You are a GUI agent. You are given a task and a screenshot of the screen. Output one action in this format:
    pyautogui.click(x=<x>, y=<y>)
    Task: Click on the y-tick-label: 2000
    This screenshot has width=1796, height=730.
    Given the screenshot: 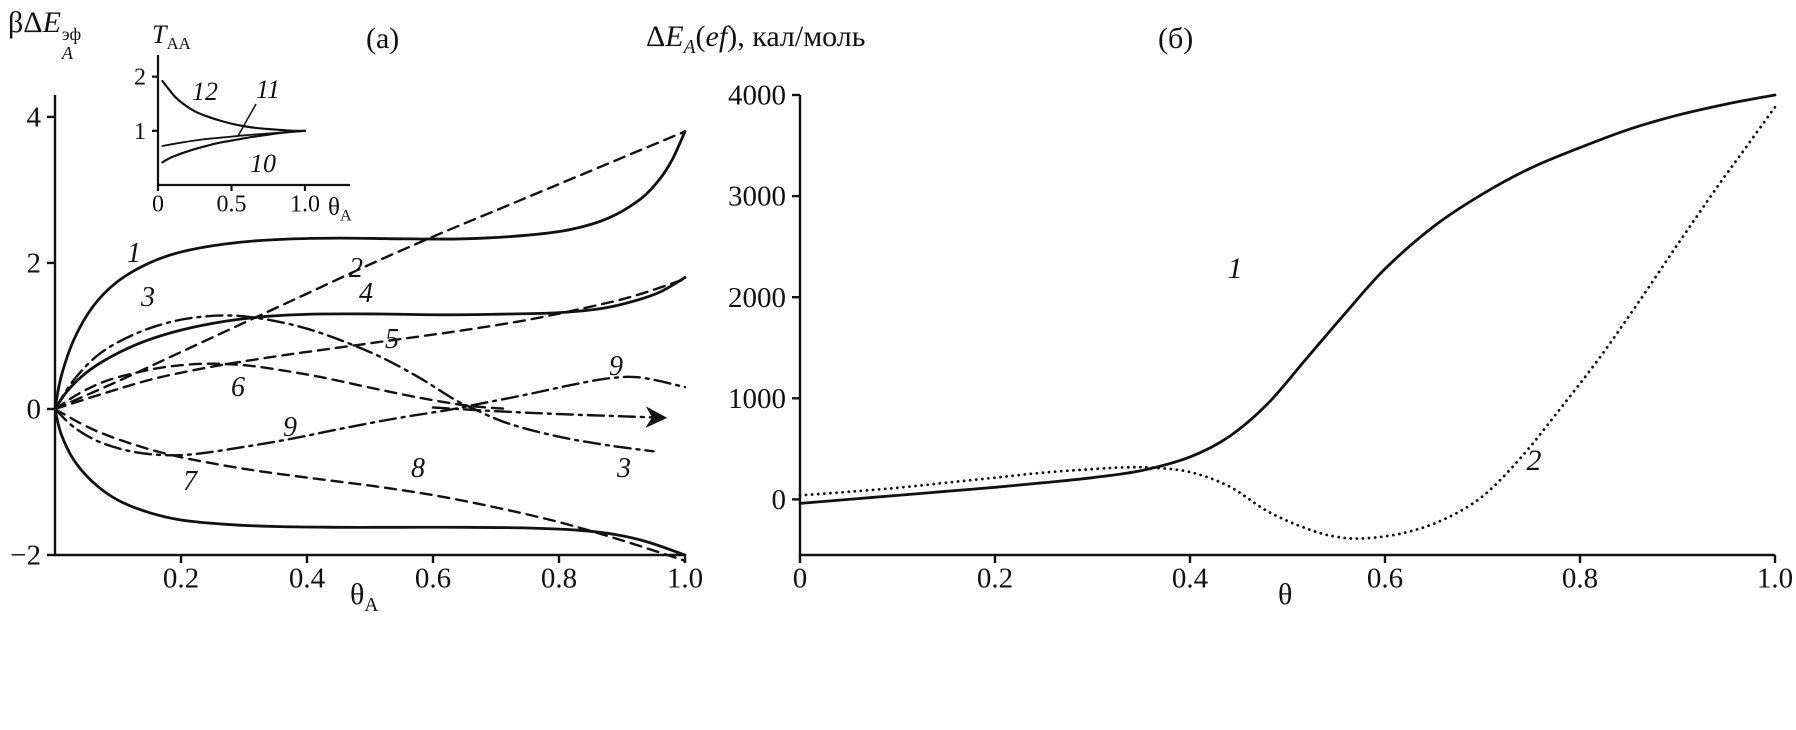 What is the action you would take?
    pyautogui.click(x=757, y=298)
    